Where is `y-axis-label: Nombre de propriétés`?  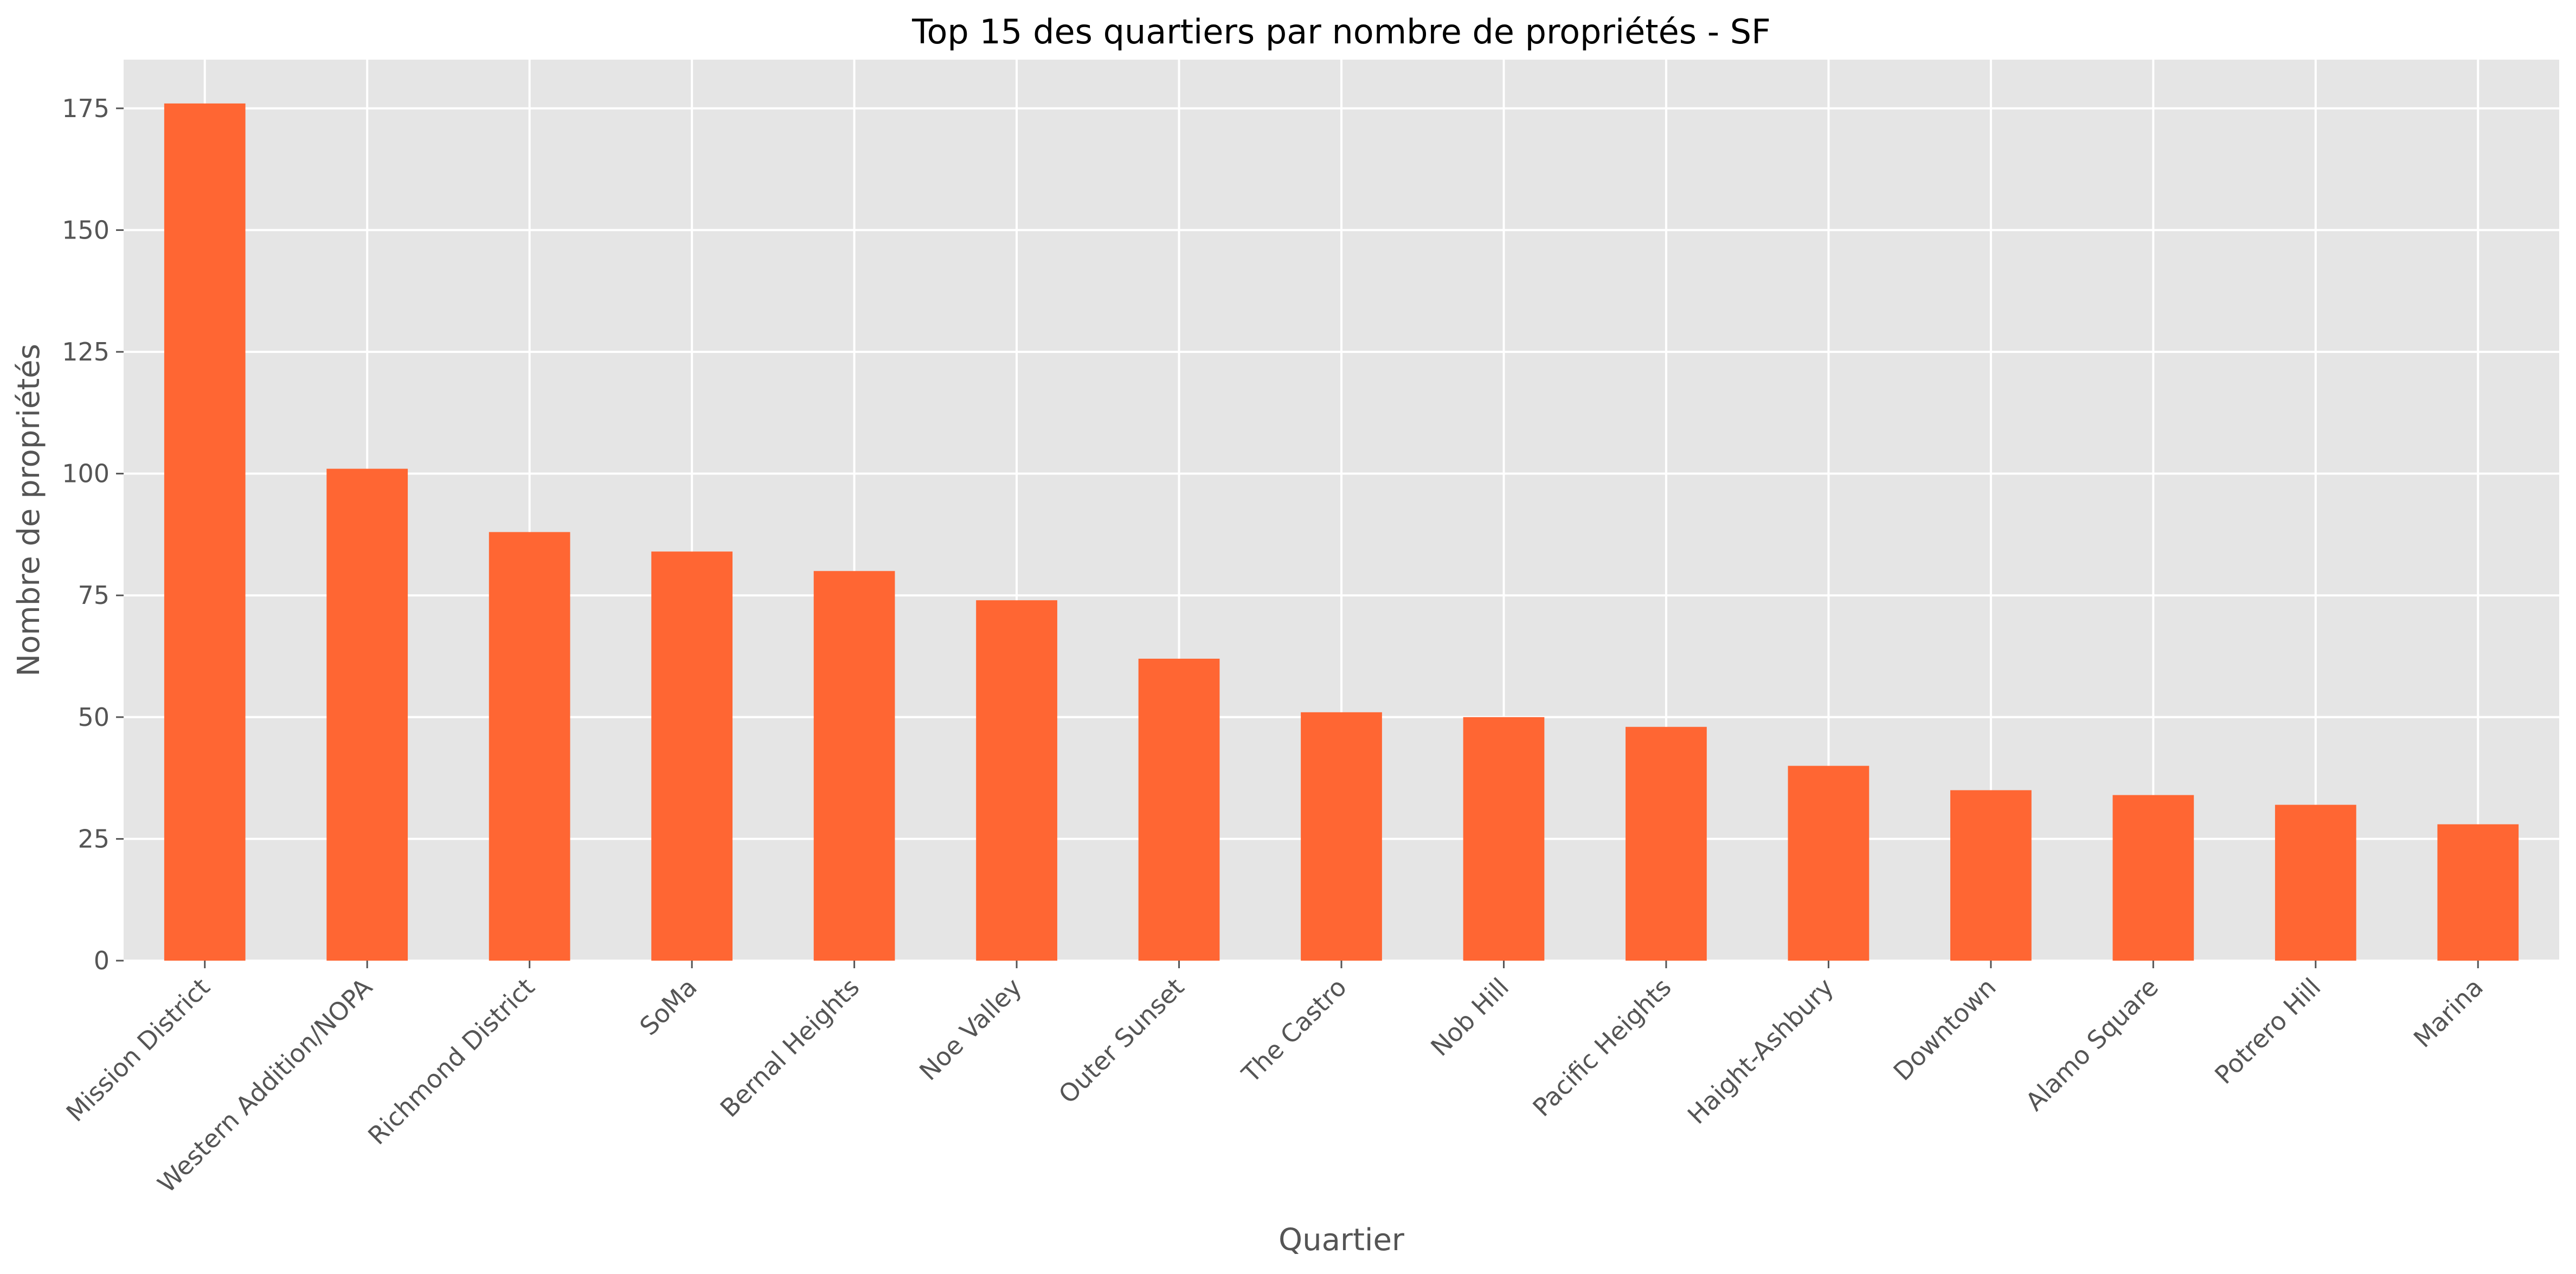 y-axis-label: Nombre de propriétés is located at coordinates (29, 510).